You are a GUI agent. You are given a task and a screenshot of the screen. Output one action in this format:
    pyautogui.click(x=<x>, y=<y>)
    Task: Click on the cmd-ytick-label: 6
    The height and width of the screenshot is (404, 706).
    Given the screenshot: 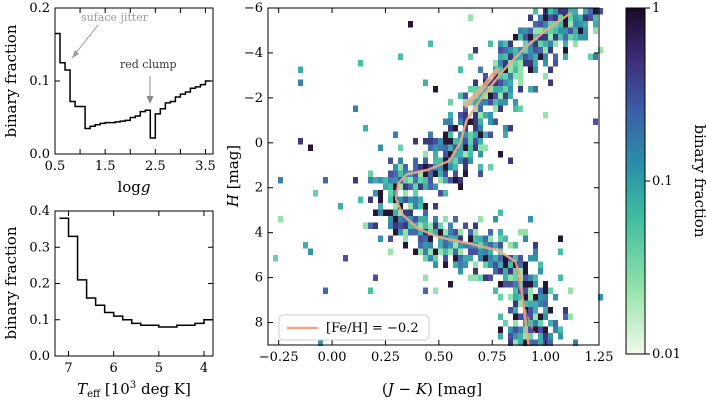 What is the action you would take?
    pyautogui.click(x=259, y=278)
    